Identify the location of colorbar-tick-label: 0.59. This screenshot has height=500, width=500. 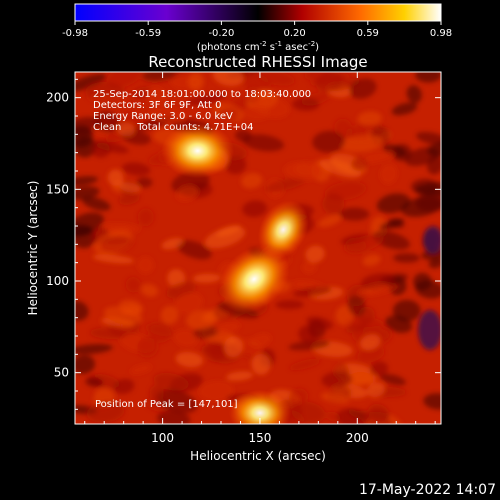
(368, 33).